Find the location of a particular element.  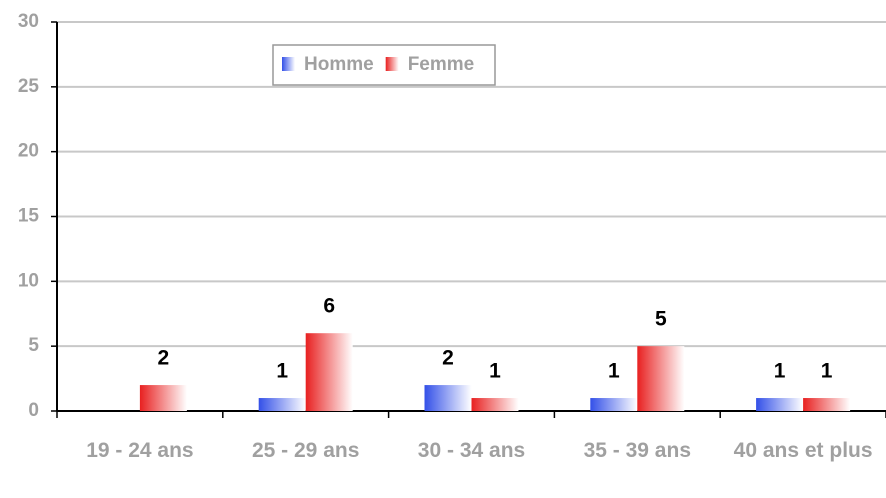

x-tick-label: 25 - 29 ans is located at coordinates (305, 450).